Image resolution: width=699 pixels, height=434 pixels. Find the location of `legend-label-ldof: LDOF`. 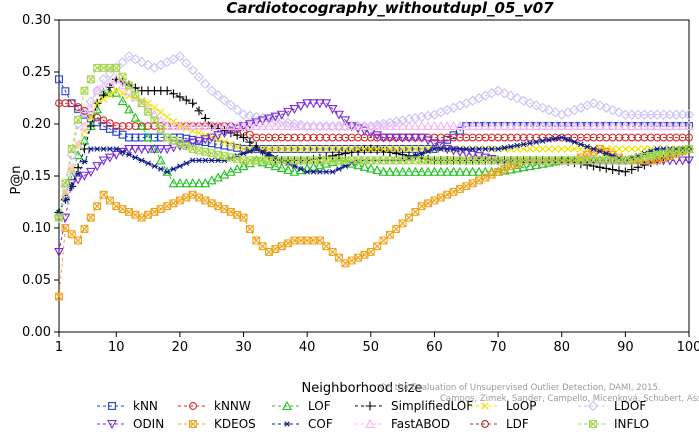

legend-label-ldof: LDOF is located at coordinates (630, 406).